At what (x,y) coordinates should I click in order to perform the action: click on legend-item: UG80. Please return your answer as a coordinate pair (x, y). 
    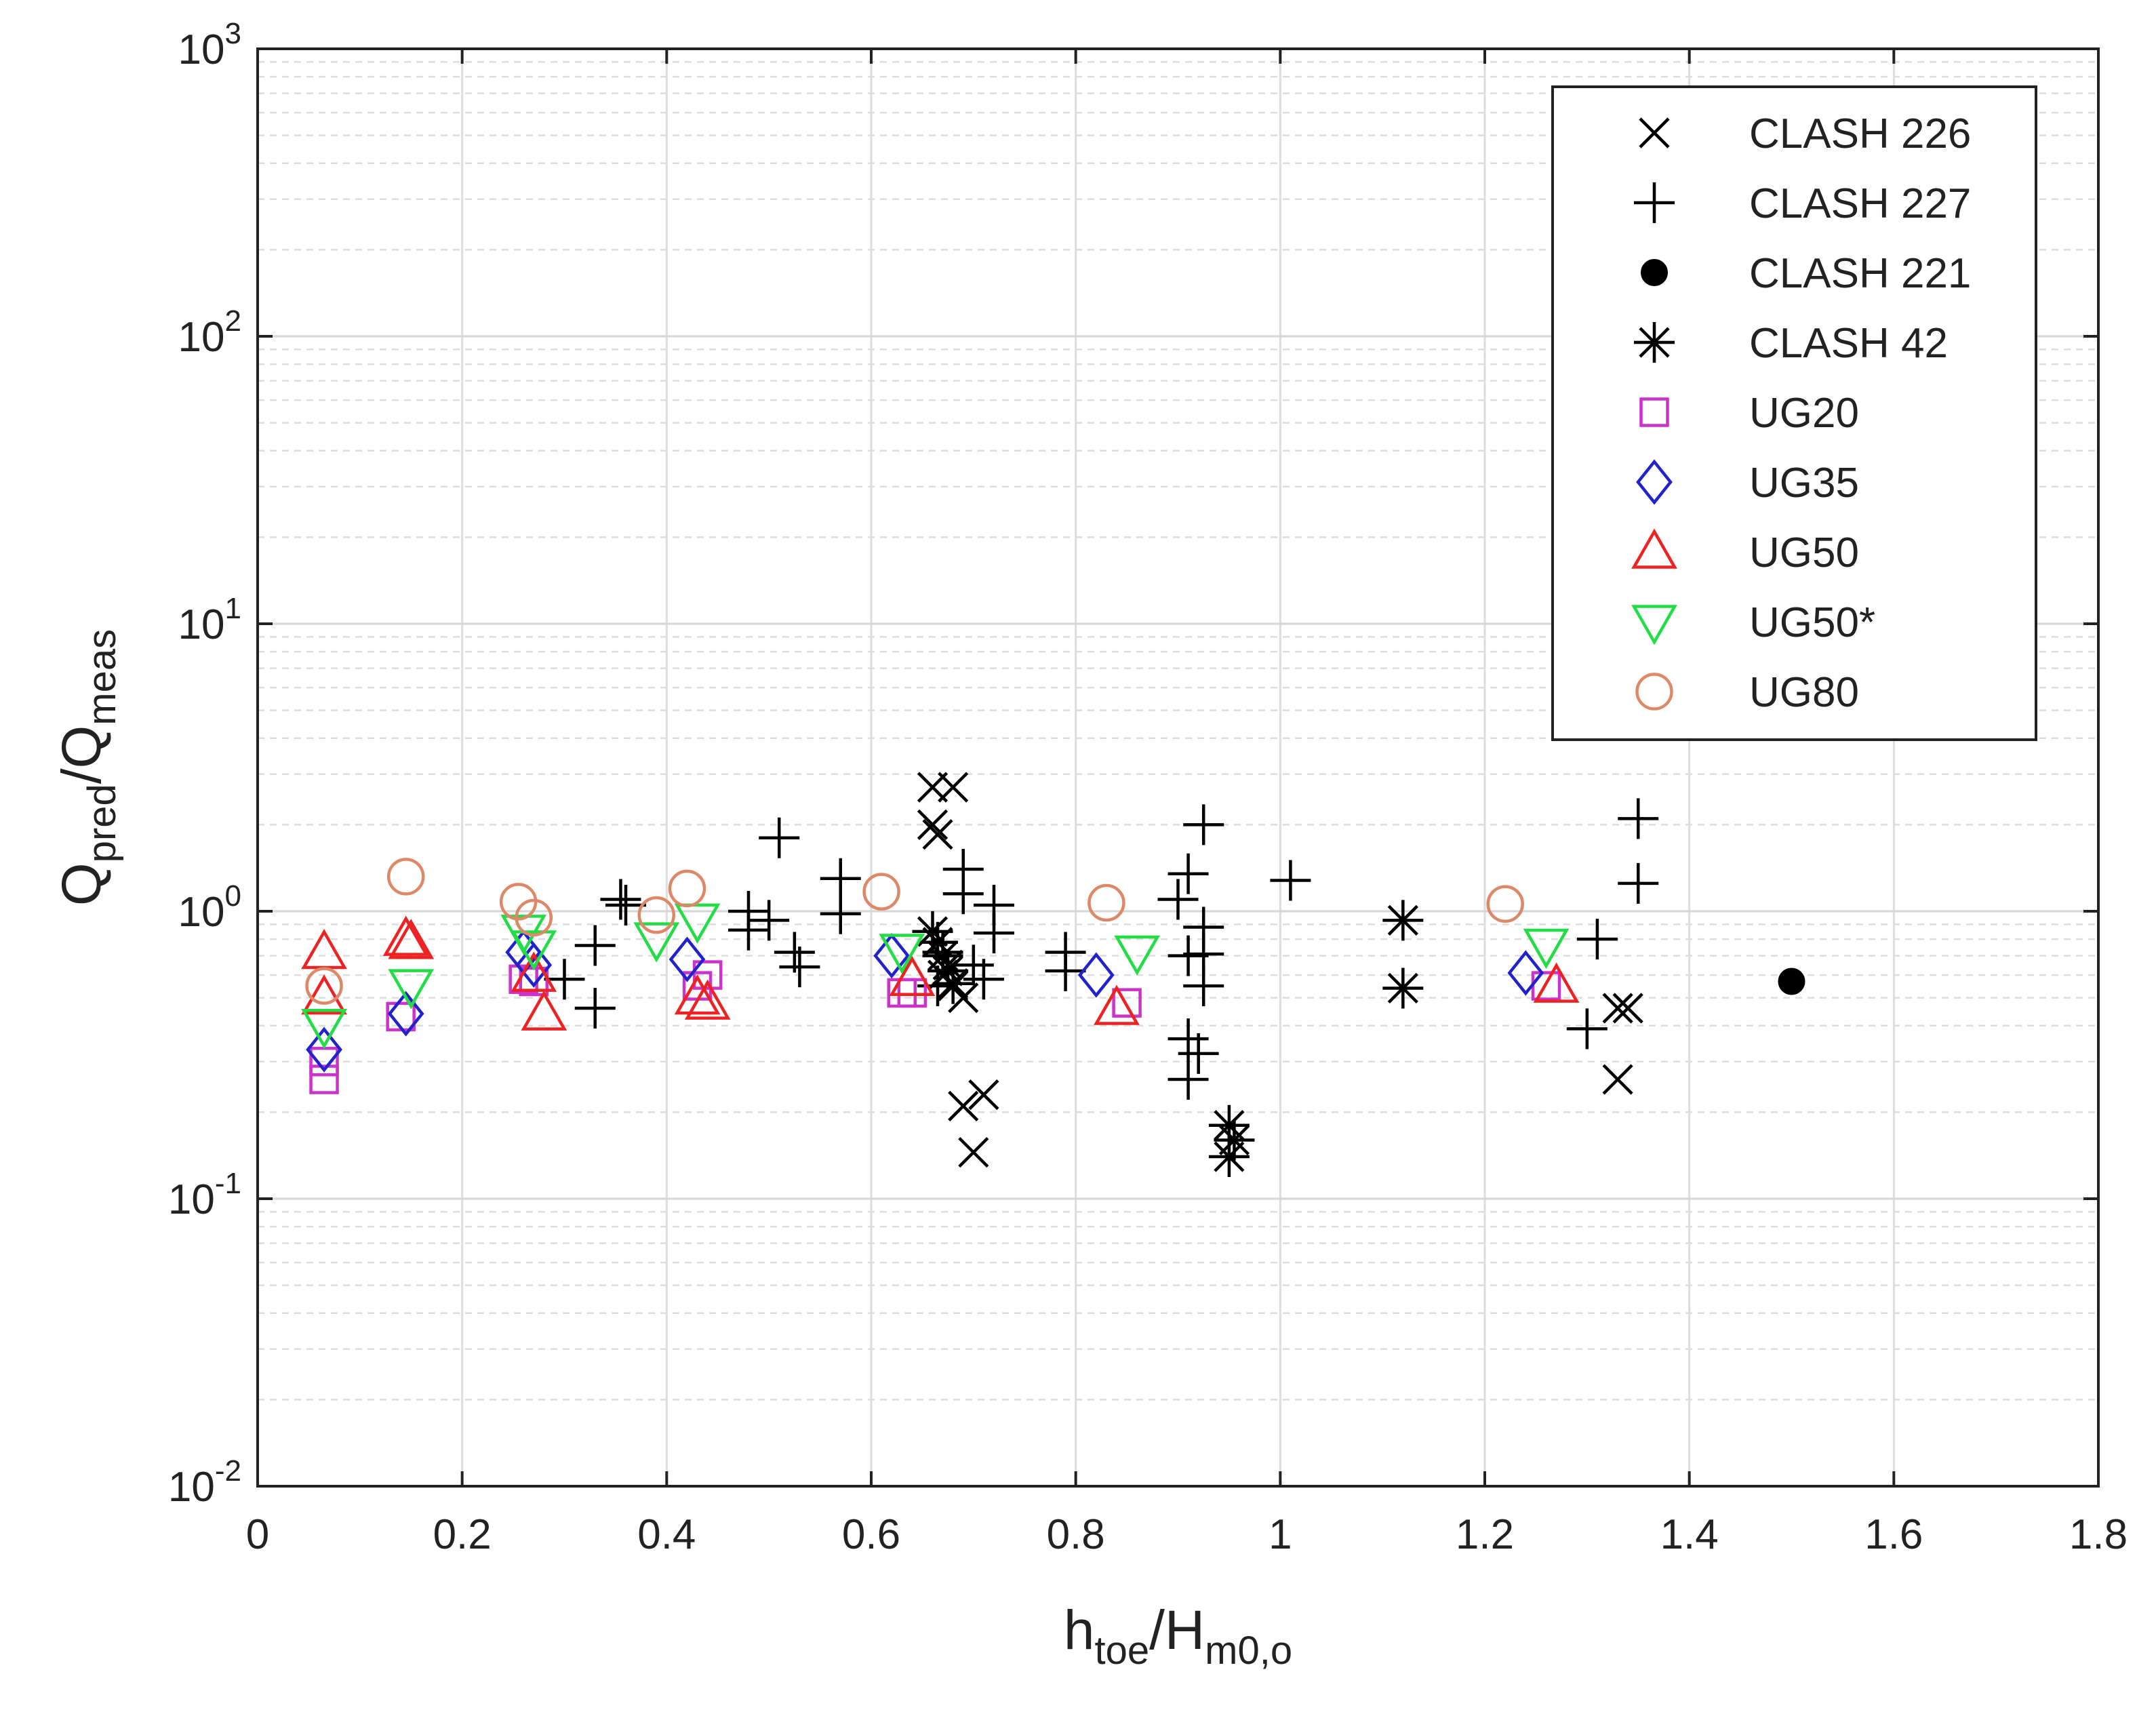
    Looking at the image, I should click on (1747, 692).